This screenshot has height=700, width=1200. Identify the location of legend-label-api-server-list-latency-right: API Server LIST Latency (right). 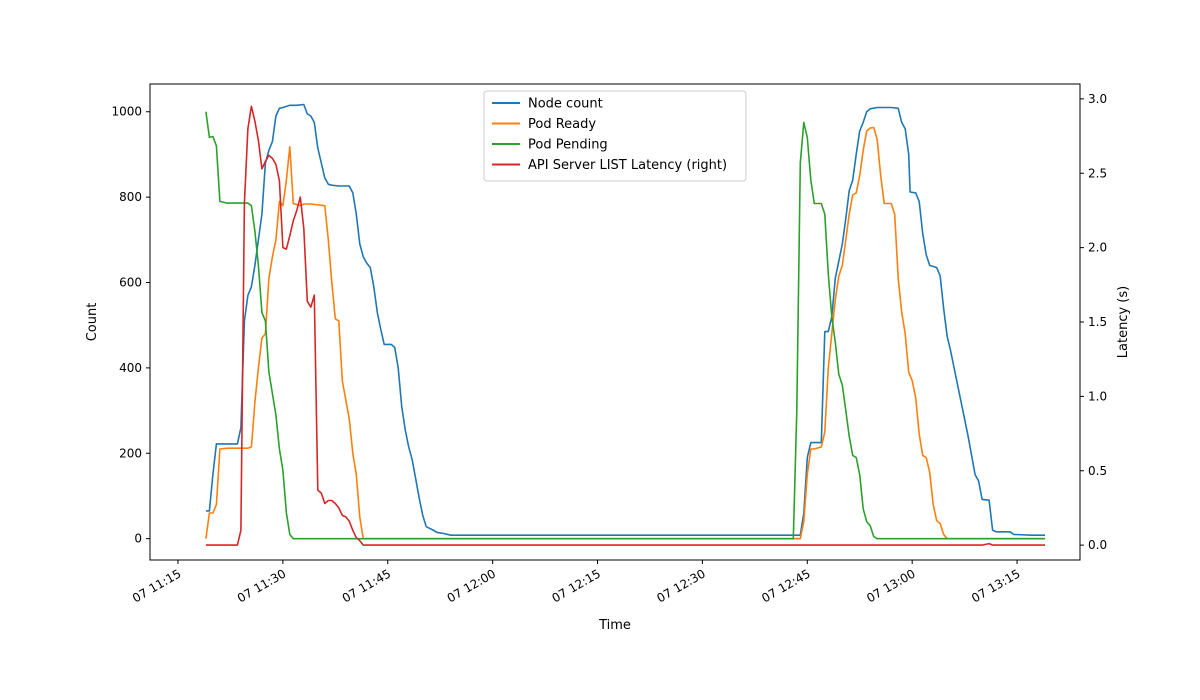
(627, 165).